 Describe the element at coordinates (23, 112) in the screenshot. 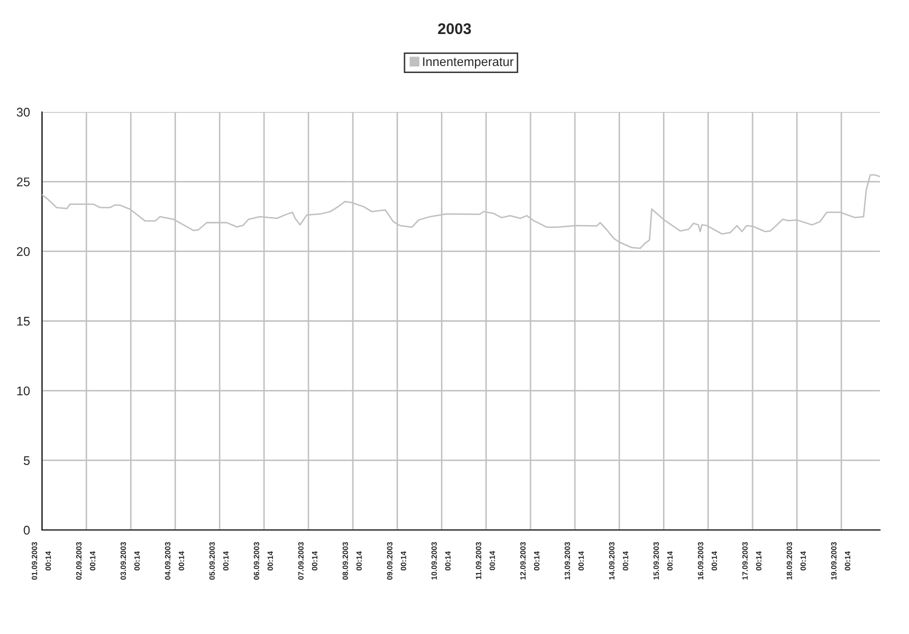

I see `y-tick-label: 30` at that location.